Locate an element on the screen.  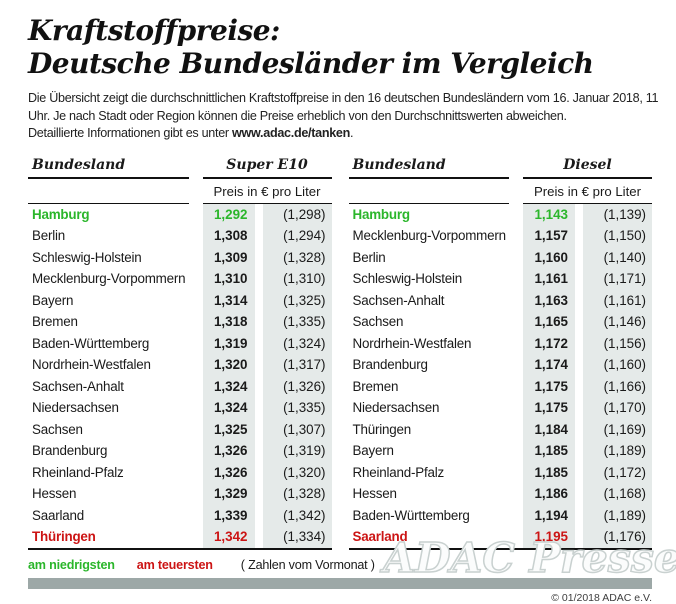
state-name: Niedersachsen is located at coordinates (75, 408).